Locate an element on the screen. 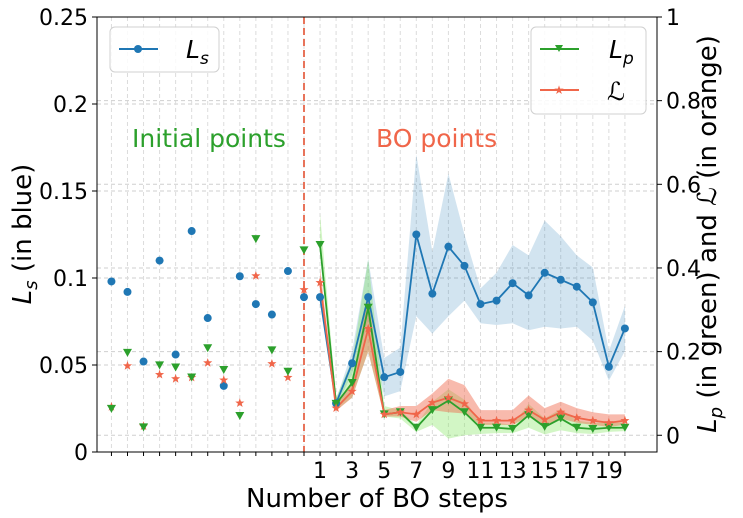  y-right-tick-label: 0.4 is located at coordinates (683, 269).